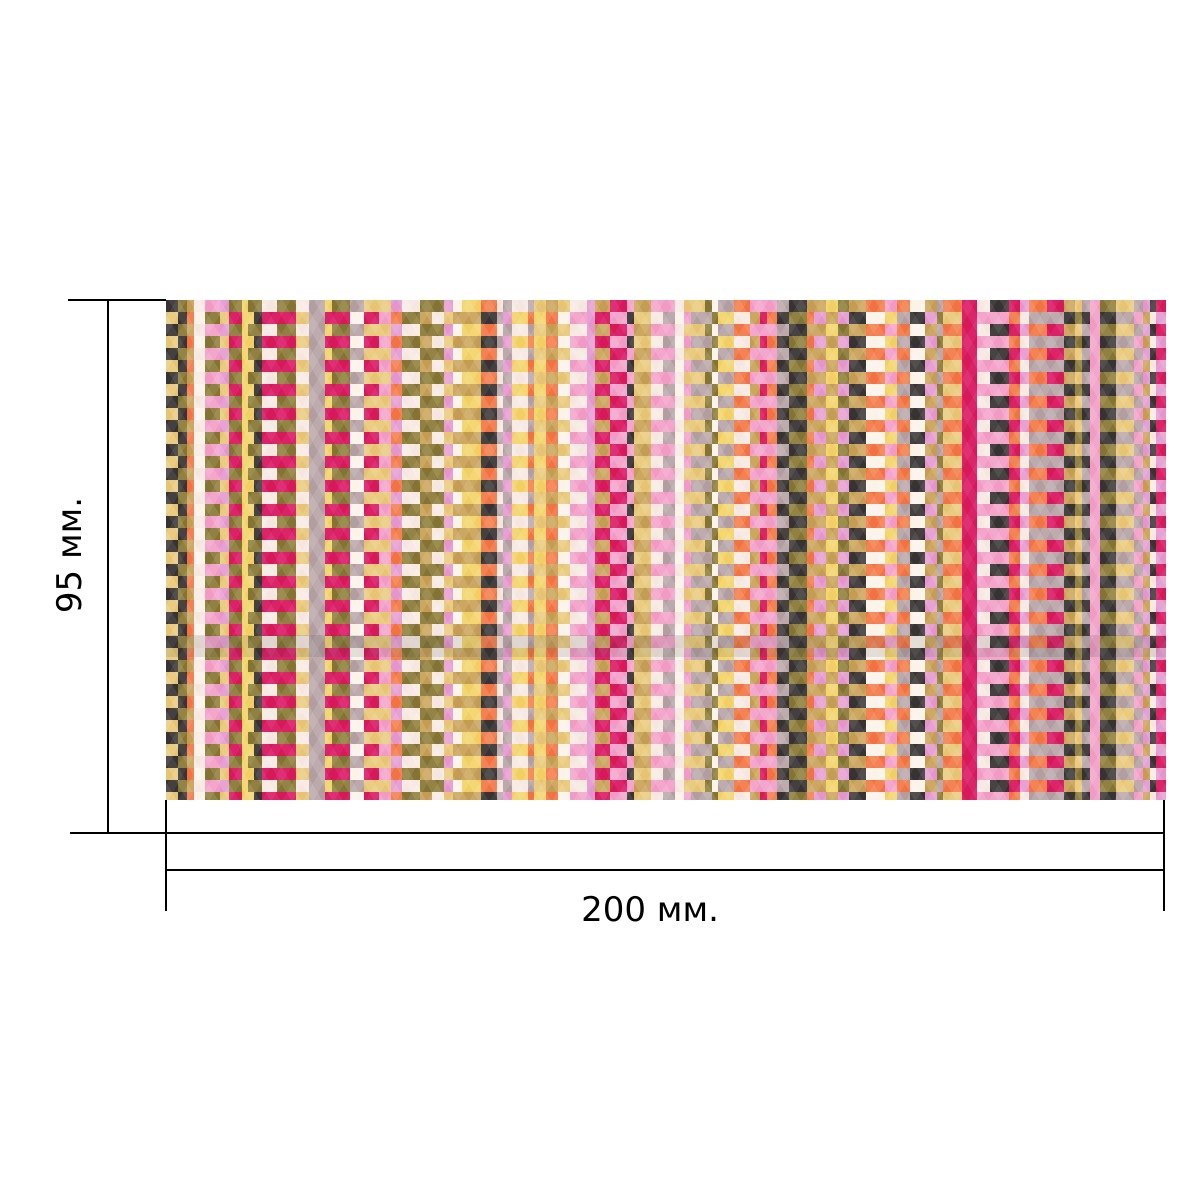  I want to click on width-dim-right-tick, so click(1164, 855).